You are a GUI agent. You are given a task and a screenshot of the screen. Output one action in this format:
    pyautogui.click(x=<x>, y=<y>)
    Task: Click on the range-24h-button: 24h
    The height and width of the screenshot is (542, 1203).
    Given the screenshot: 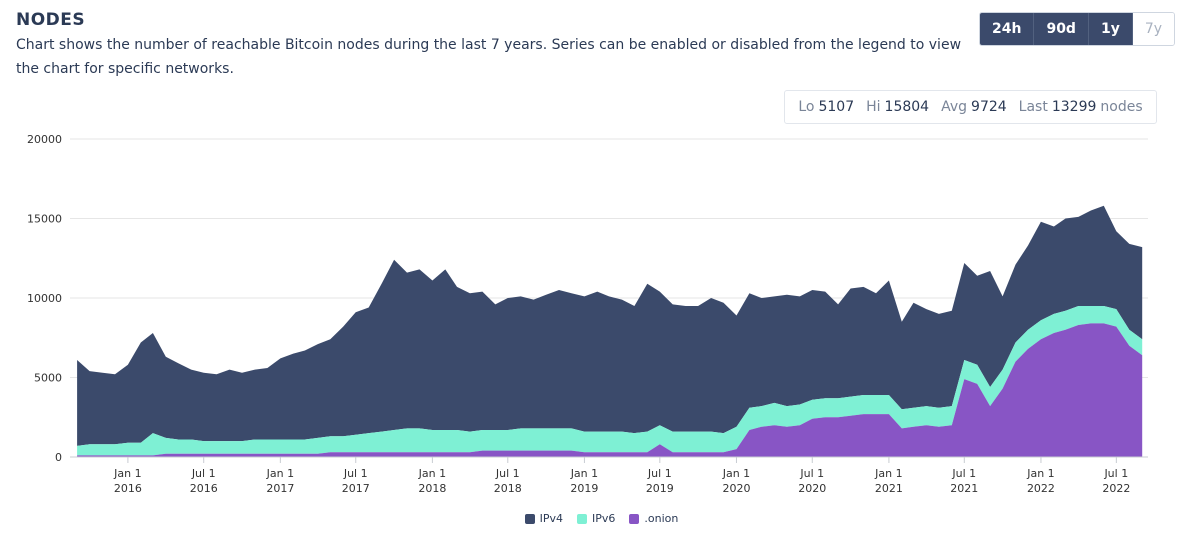 What is the action you would take?
    pyautogui.click(x=1007, y=29)
    